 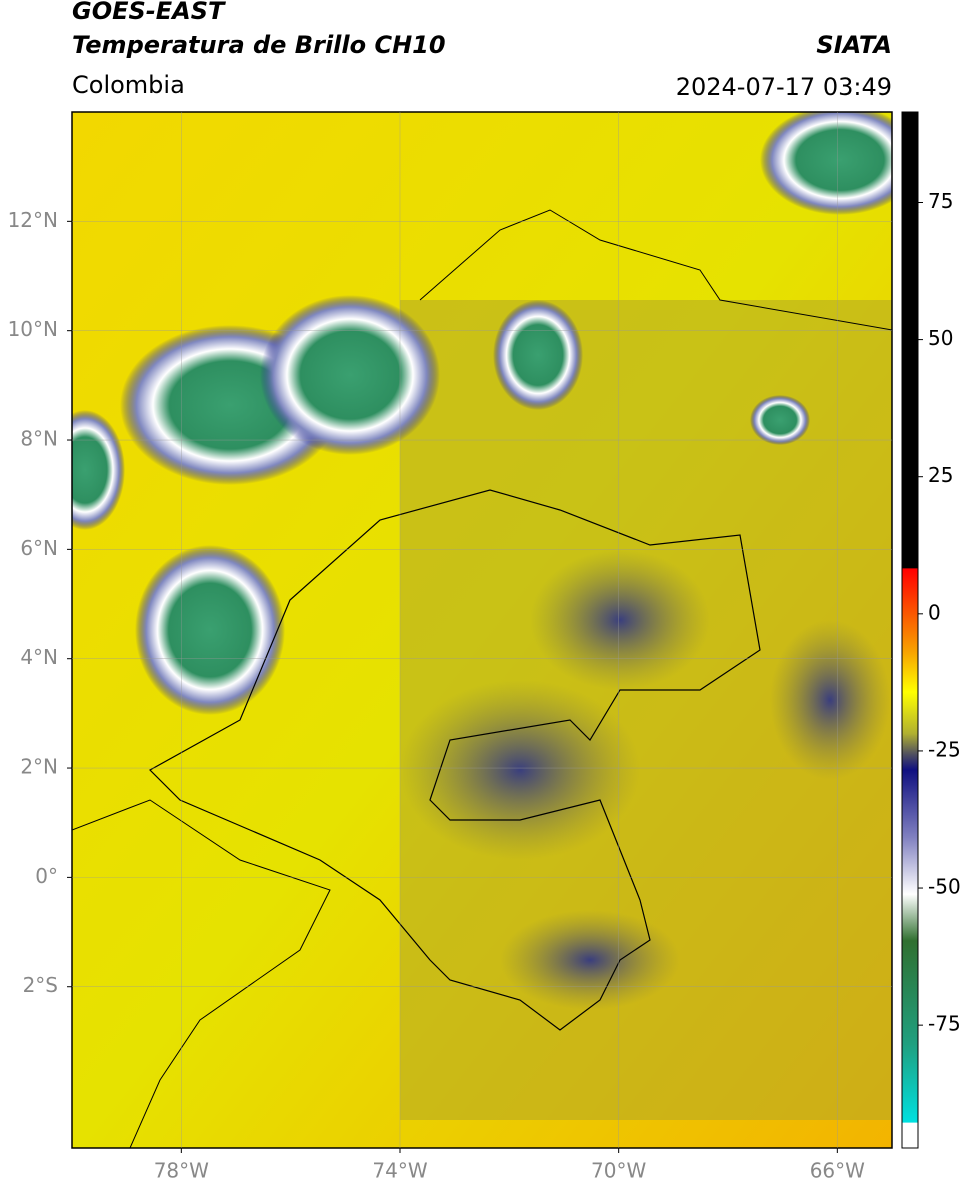 What do you see at coordinates (837, 1171) in the screenshot?
I see `x-tick-label: 66°W` at bounding box center [837, 1171].